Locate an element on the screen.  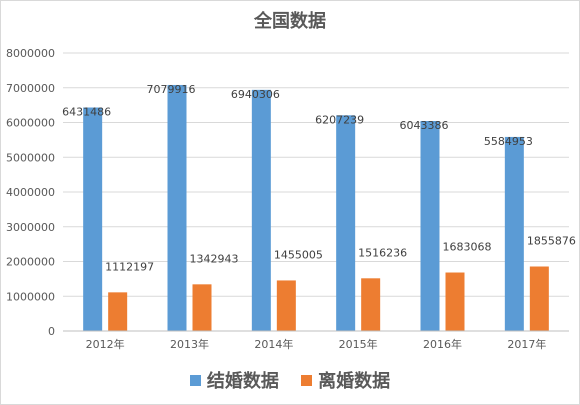
x-tick-label: 2016年 is located at coordinates (442, 344).